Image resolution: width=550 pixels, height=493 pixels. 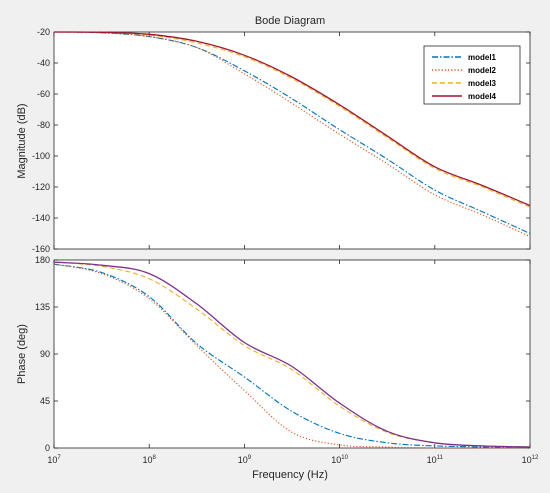 What do you see at coordinates (45, 401) in the screenshot?
I see `phase-ytick-label: 45` at bounding box center [45, 401].